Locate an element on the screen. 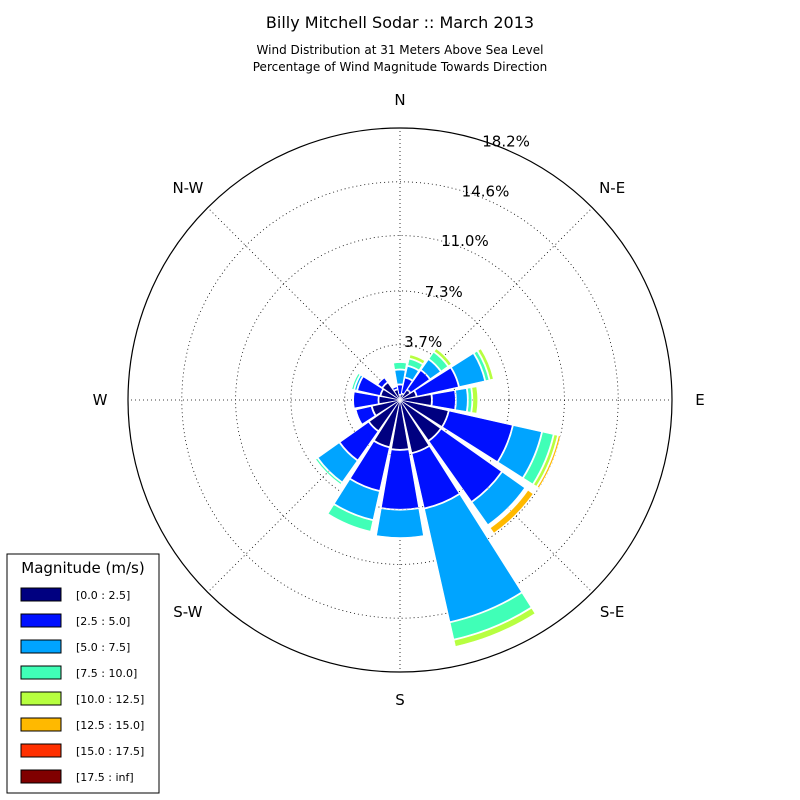 The image size is (800, 800). wind-bars is located at coordinates (438, 497).